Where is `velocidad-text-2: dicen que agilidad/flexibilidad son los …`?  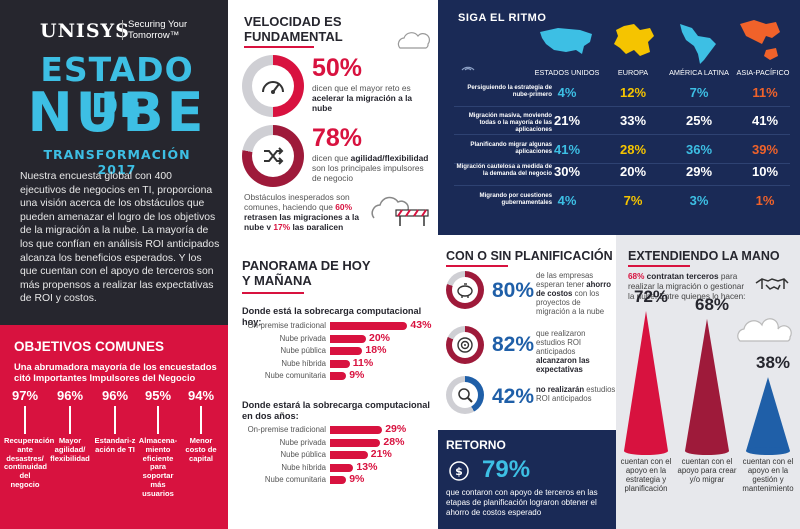 velocidad-text-2: dicen que agilidad/flexibilidad son los … is located at coordinates (372, 168).